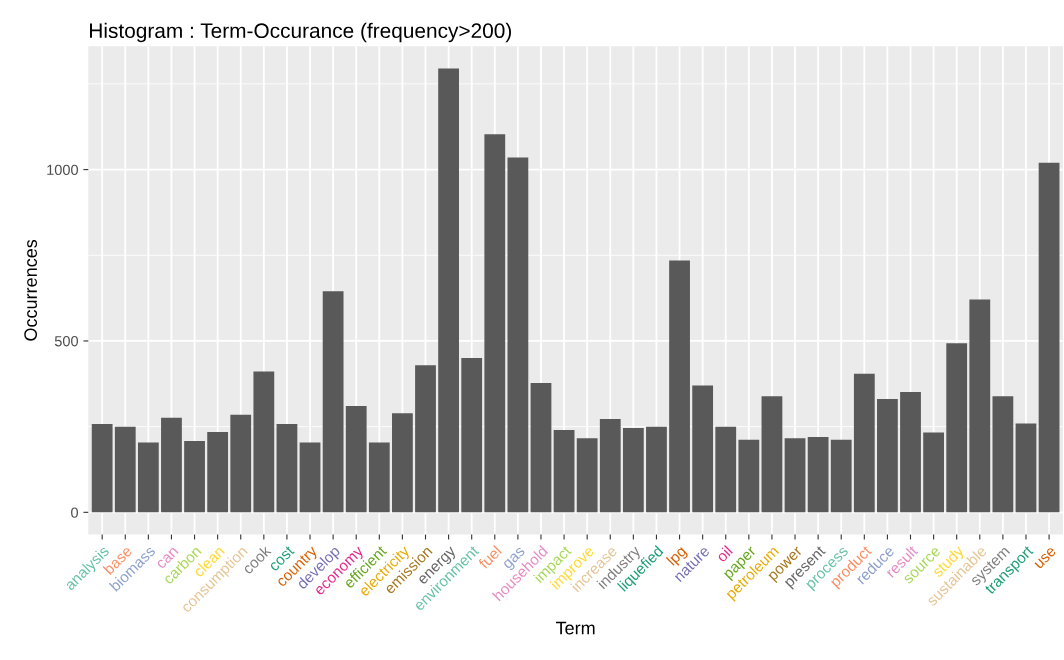 Image resolution: width=1064 pixels, height=660 pixels. Describe the element at coordinates (31, 290) in the screenshot. I see `y-axis-title: Occurrences` at that location.